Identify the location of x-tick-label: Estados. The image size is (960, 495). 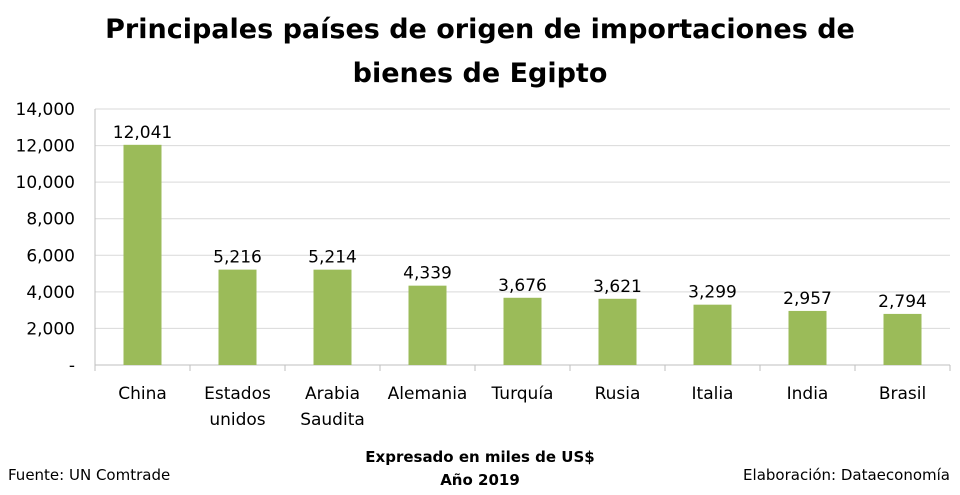
(237, 394).